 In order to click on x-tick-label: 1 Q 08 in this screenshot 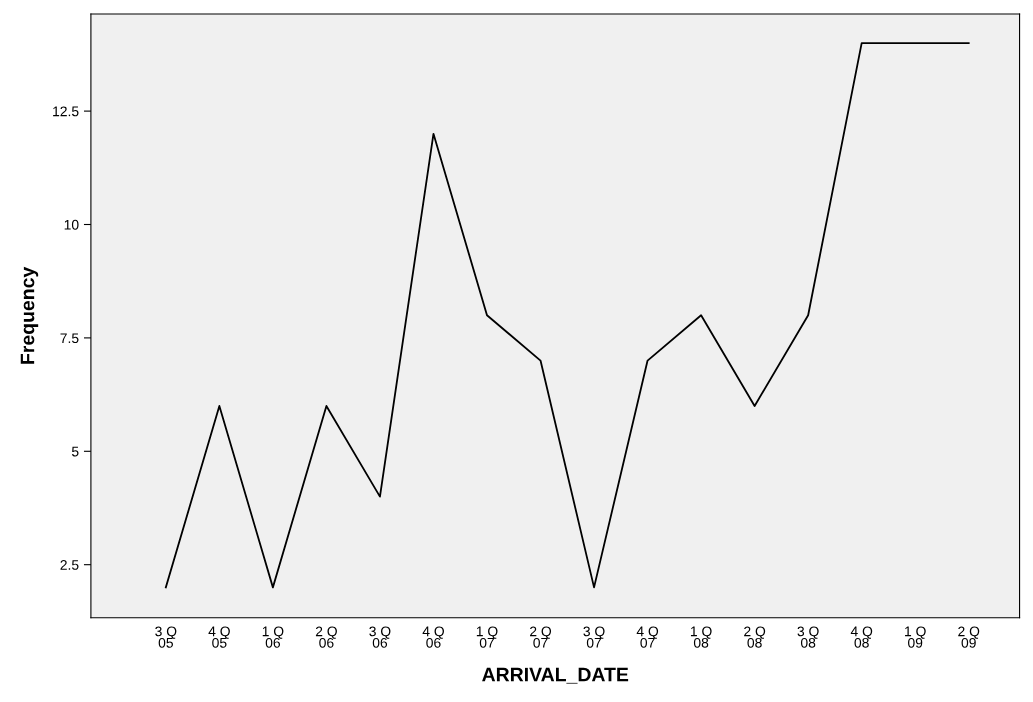, I will do `click(701, 637)`.